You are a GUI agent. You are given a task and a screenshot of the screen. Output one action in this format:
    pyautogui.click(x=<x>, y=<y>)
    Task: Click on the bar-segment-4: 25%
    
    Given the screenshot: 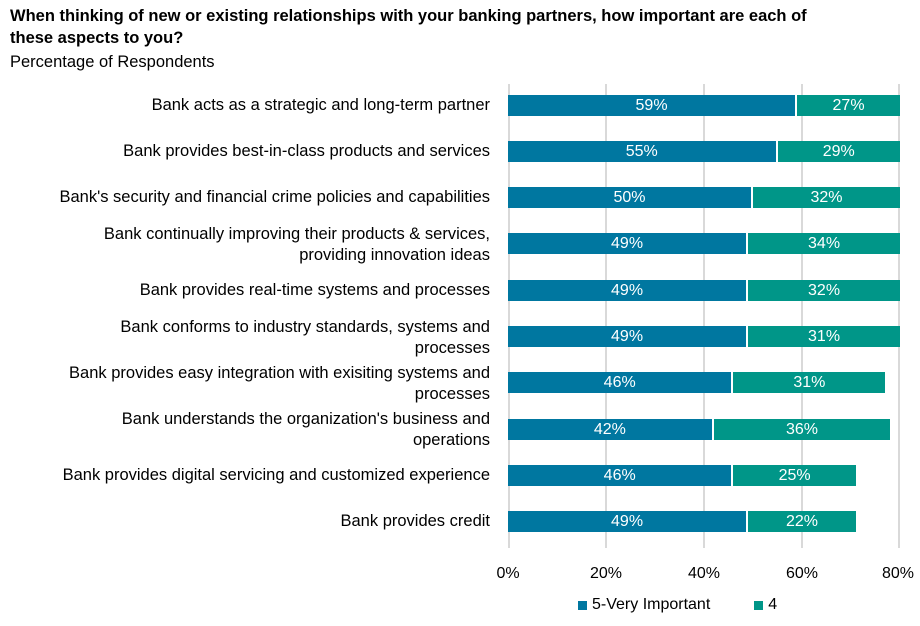 What is the action you would take?
    pyautogui.click(x=794, y=475)
    